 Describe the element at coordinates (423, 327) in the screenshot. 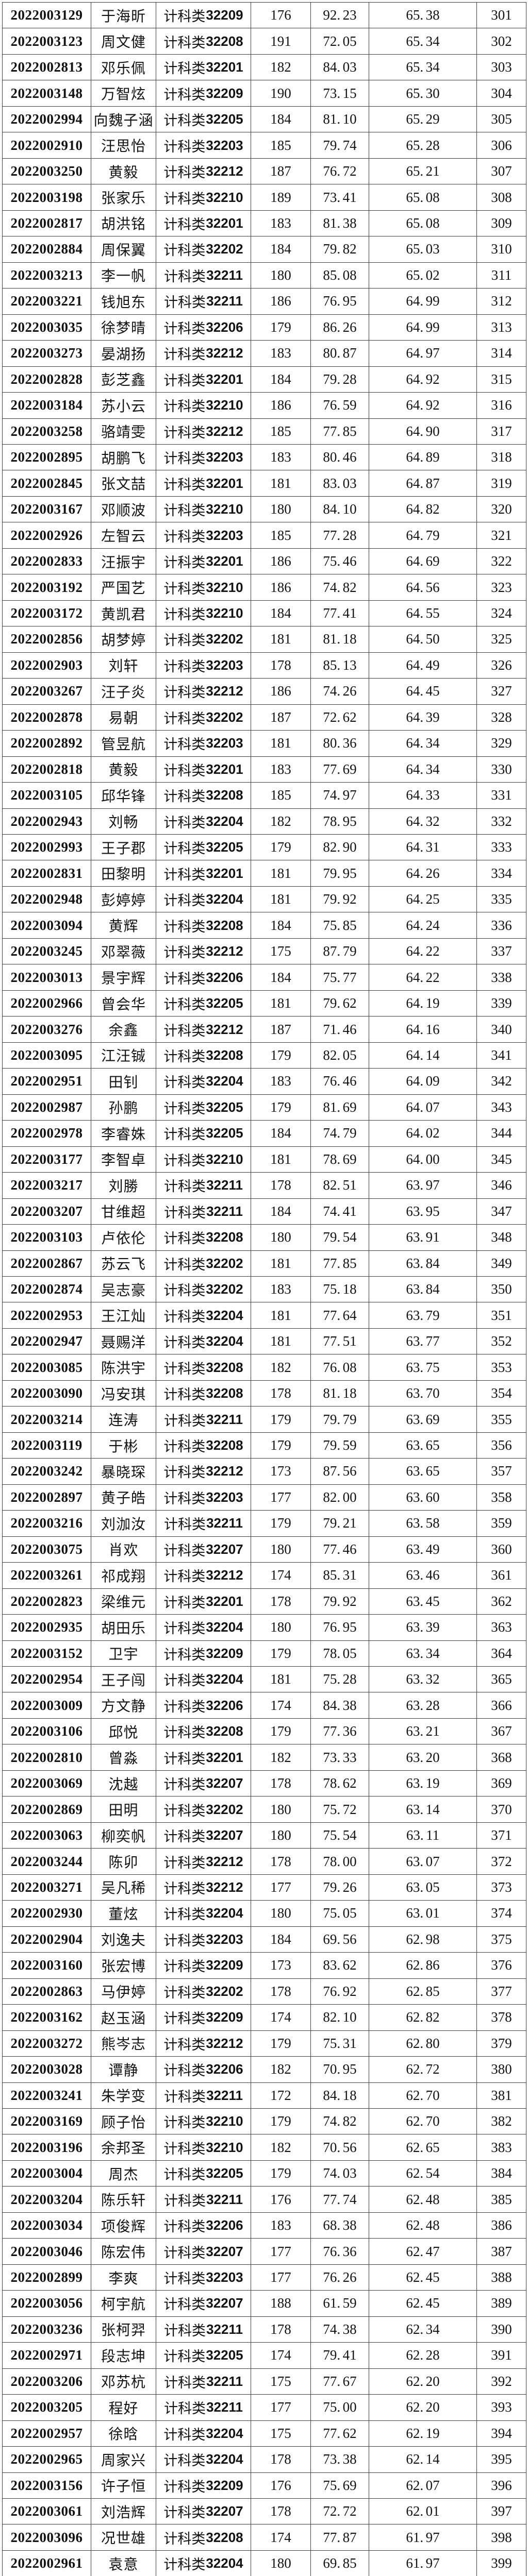

I see `cell-score2: 64. 99` at that location.